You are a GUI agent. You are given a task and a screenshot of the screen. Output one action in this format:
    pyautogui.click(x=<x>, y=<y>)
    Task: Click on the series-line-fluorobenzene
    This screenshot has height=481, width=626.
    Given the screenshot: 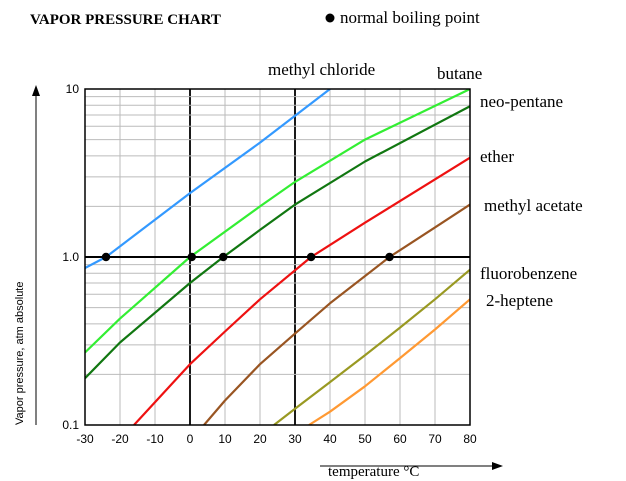 What is the action you would take?
    pyautogui.click(x=371, y=346)
    